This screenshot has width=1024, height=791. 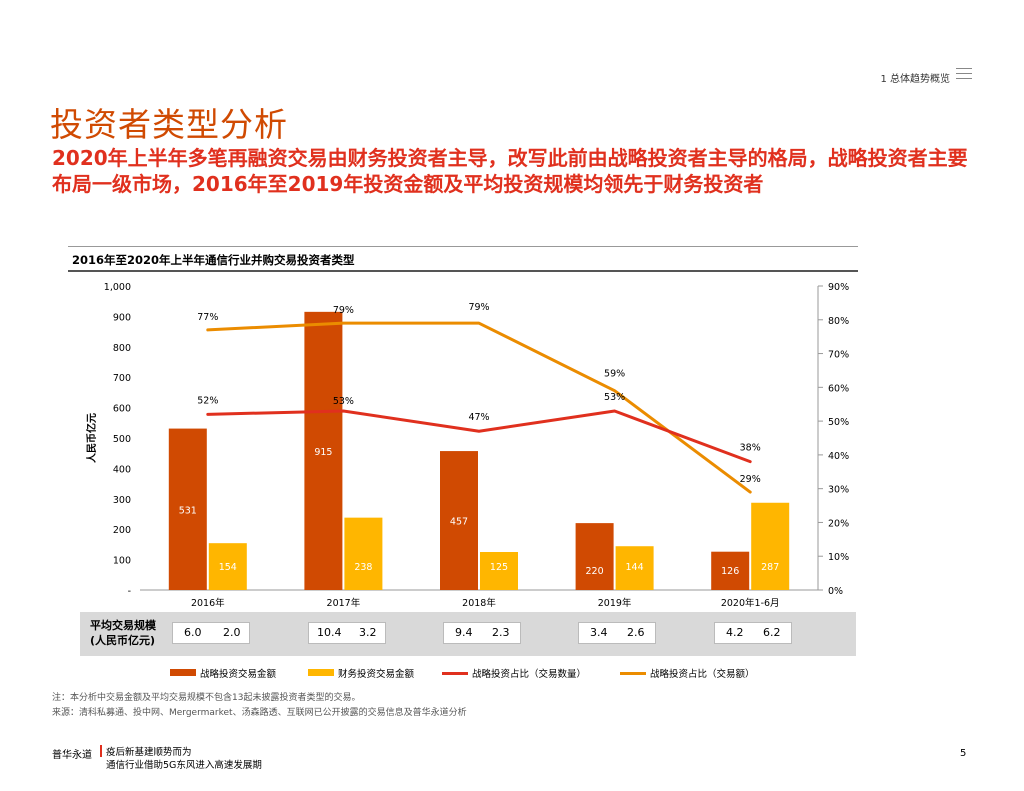 I want to click on average-scale-box: 3.4 2.6, so click(x=617, y=633).